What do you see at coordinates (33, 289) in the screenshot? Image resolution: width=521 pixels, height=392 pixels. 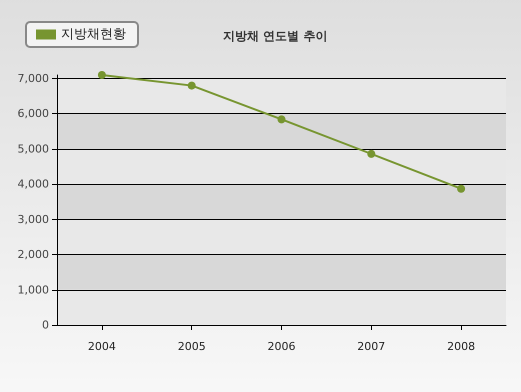 I see `y-tick-label: 1,000` at bounding box center [33, 289].